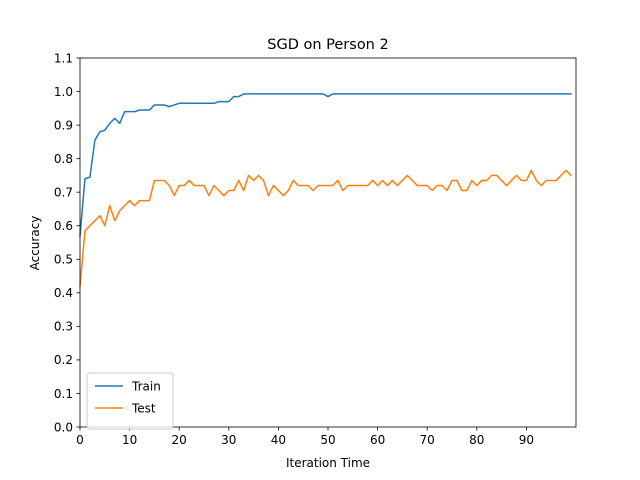 The height and width of the screenshot is (480, 640). I want to click on x-tick-label: 10, so click(129, 440).